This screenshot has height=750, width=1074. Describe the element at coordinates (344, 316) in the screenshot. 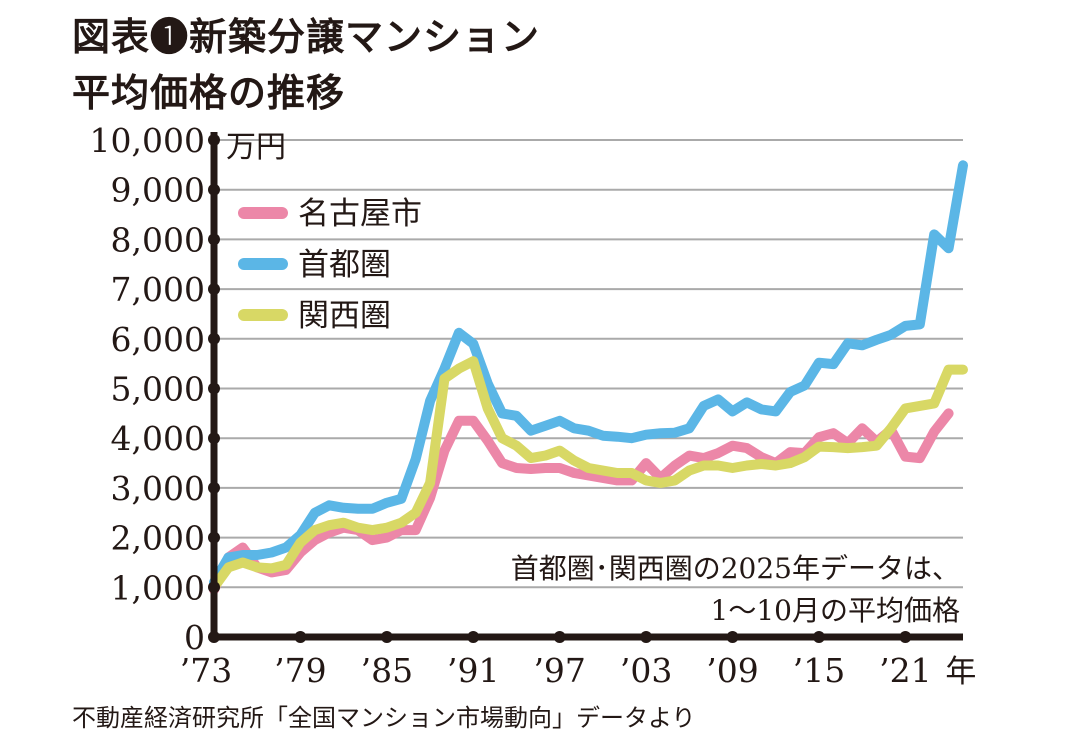

I see `legend-label: 関西圏` at that location.